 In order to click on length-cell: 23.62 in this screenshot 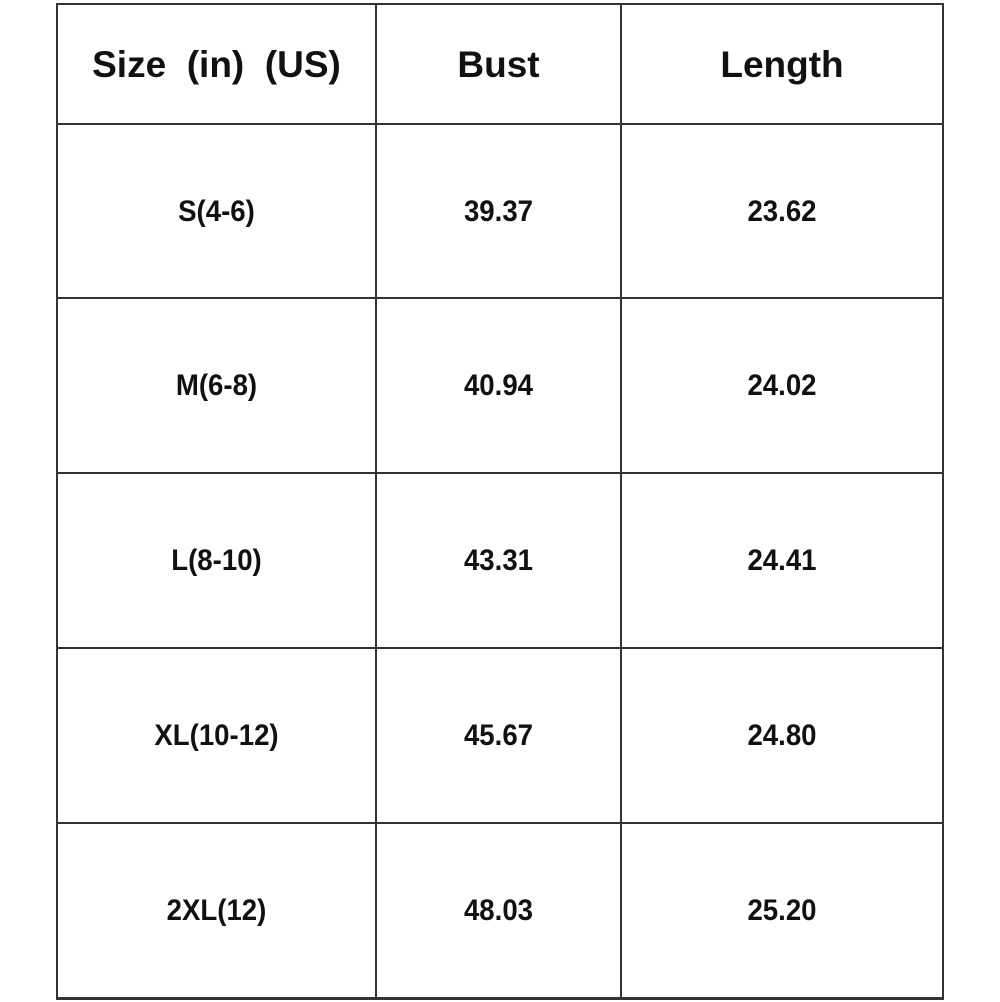, I will do `click(782, 211)`.